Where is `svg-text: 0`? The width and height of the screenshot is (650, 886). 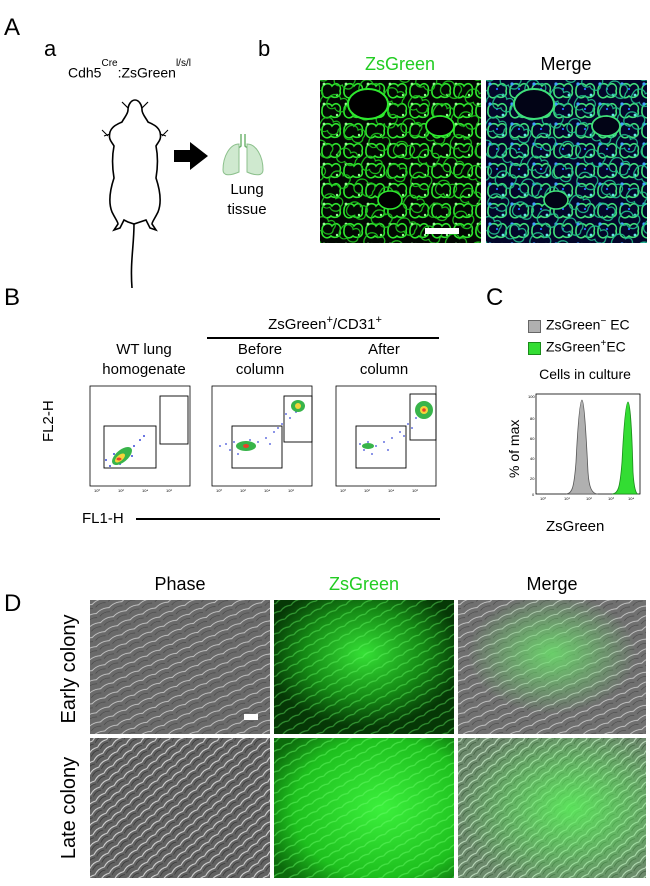 svg-text: 0 is located at coordinates (533, 494).